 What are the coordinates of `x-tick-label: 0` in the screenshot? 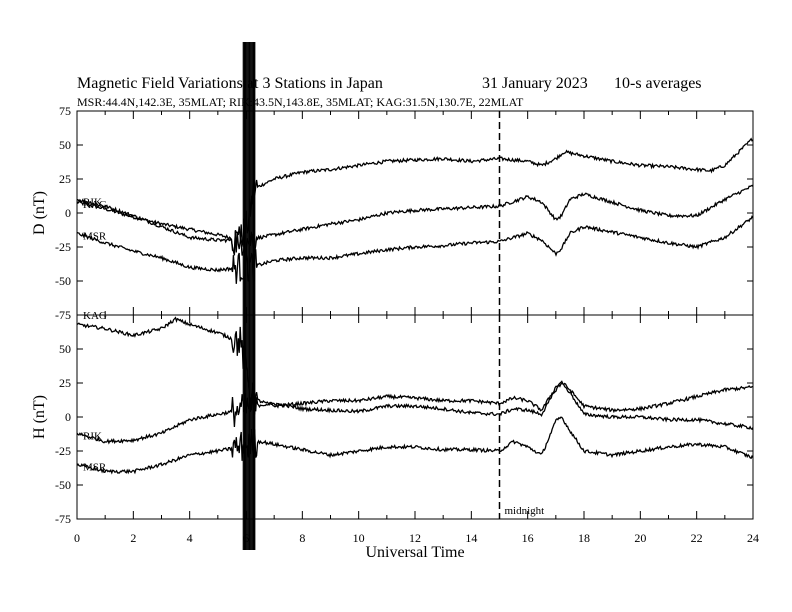 It's located at (77, 538).